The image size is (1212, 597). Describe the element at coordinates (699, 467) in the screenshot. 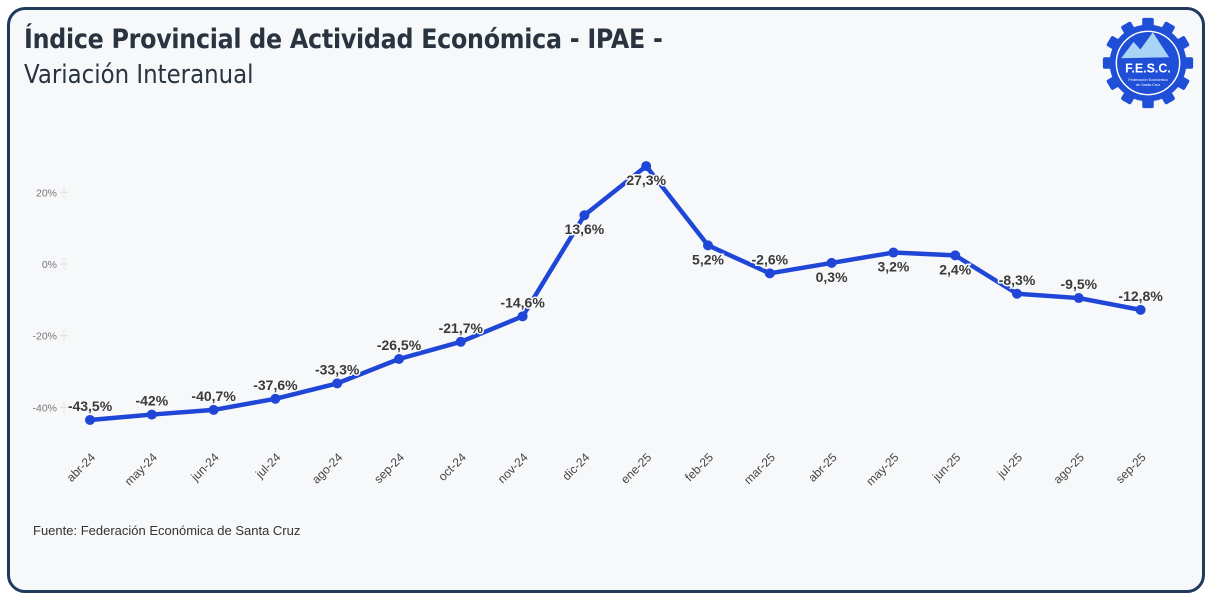

I see `x-tick-label: feb-25` at that location.